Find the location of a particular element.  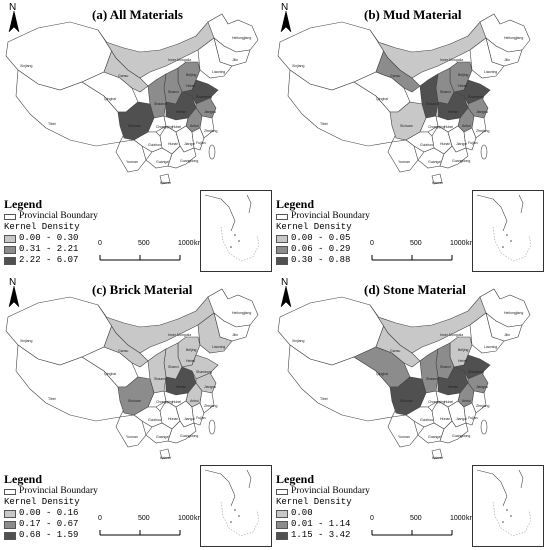

province-label: Gansu is located at coordinates (395, 351).